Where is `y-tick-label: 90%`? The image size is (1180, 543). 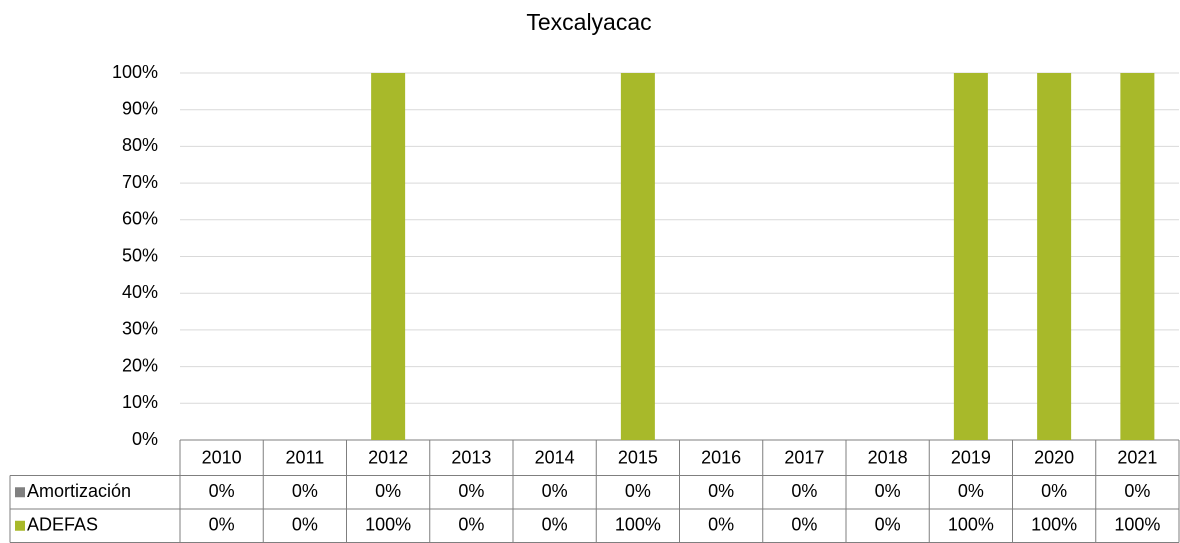
y-tick-label: 90% is located at coordinates (140, 108).